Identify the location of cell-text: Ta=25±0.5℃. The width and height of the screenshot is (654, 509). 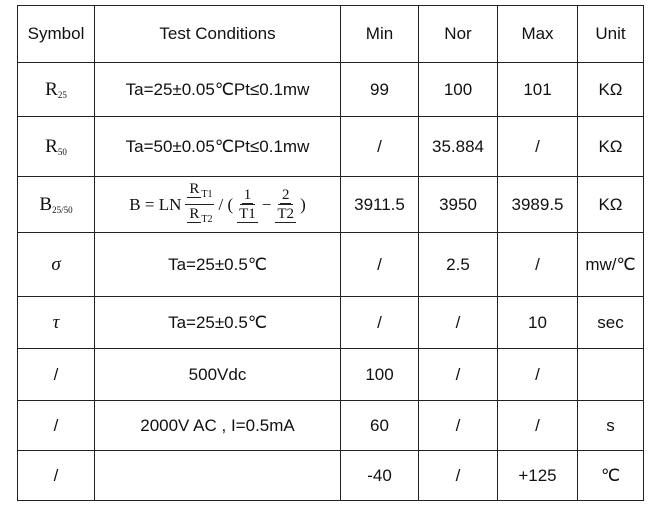
(217, 322).